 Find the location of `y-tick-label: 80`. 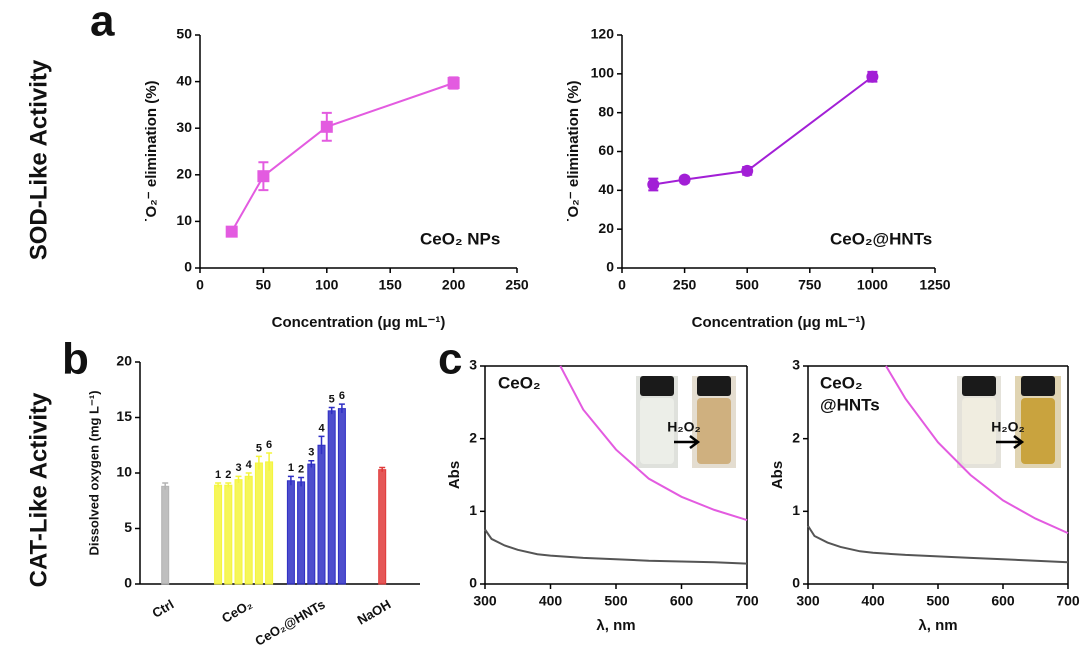

y-tick-label: 80 is located at coordinates (606, 111).